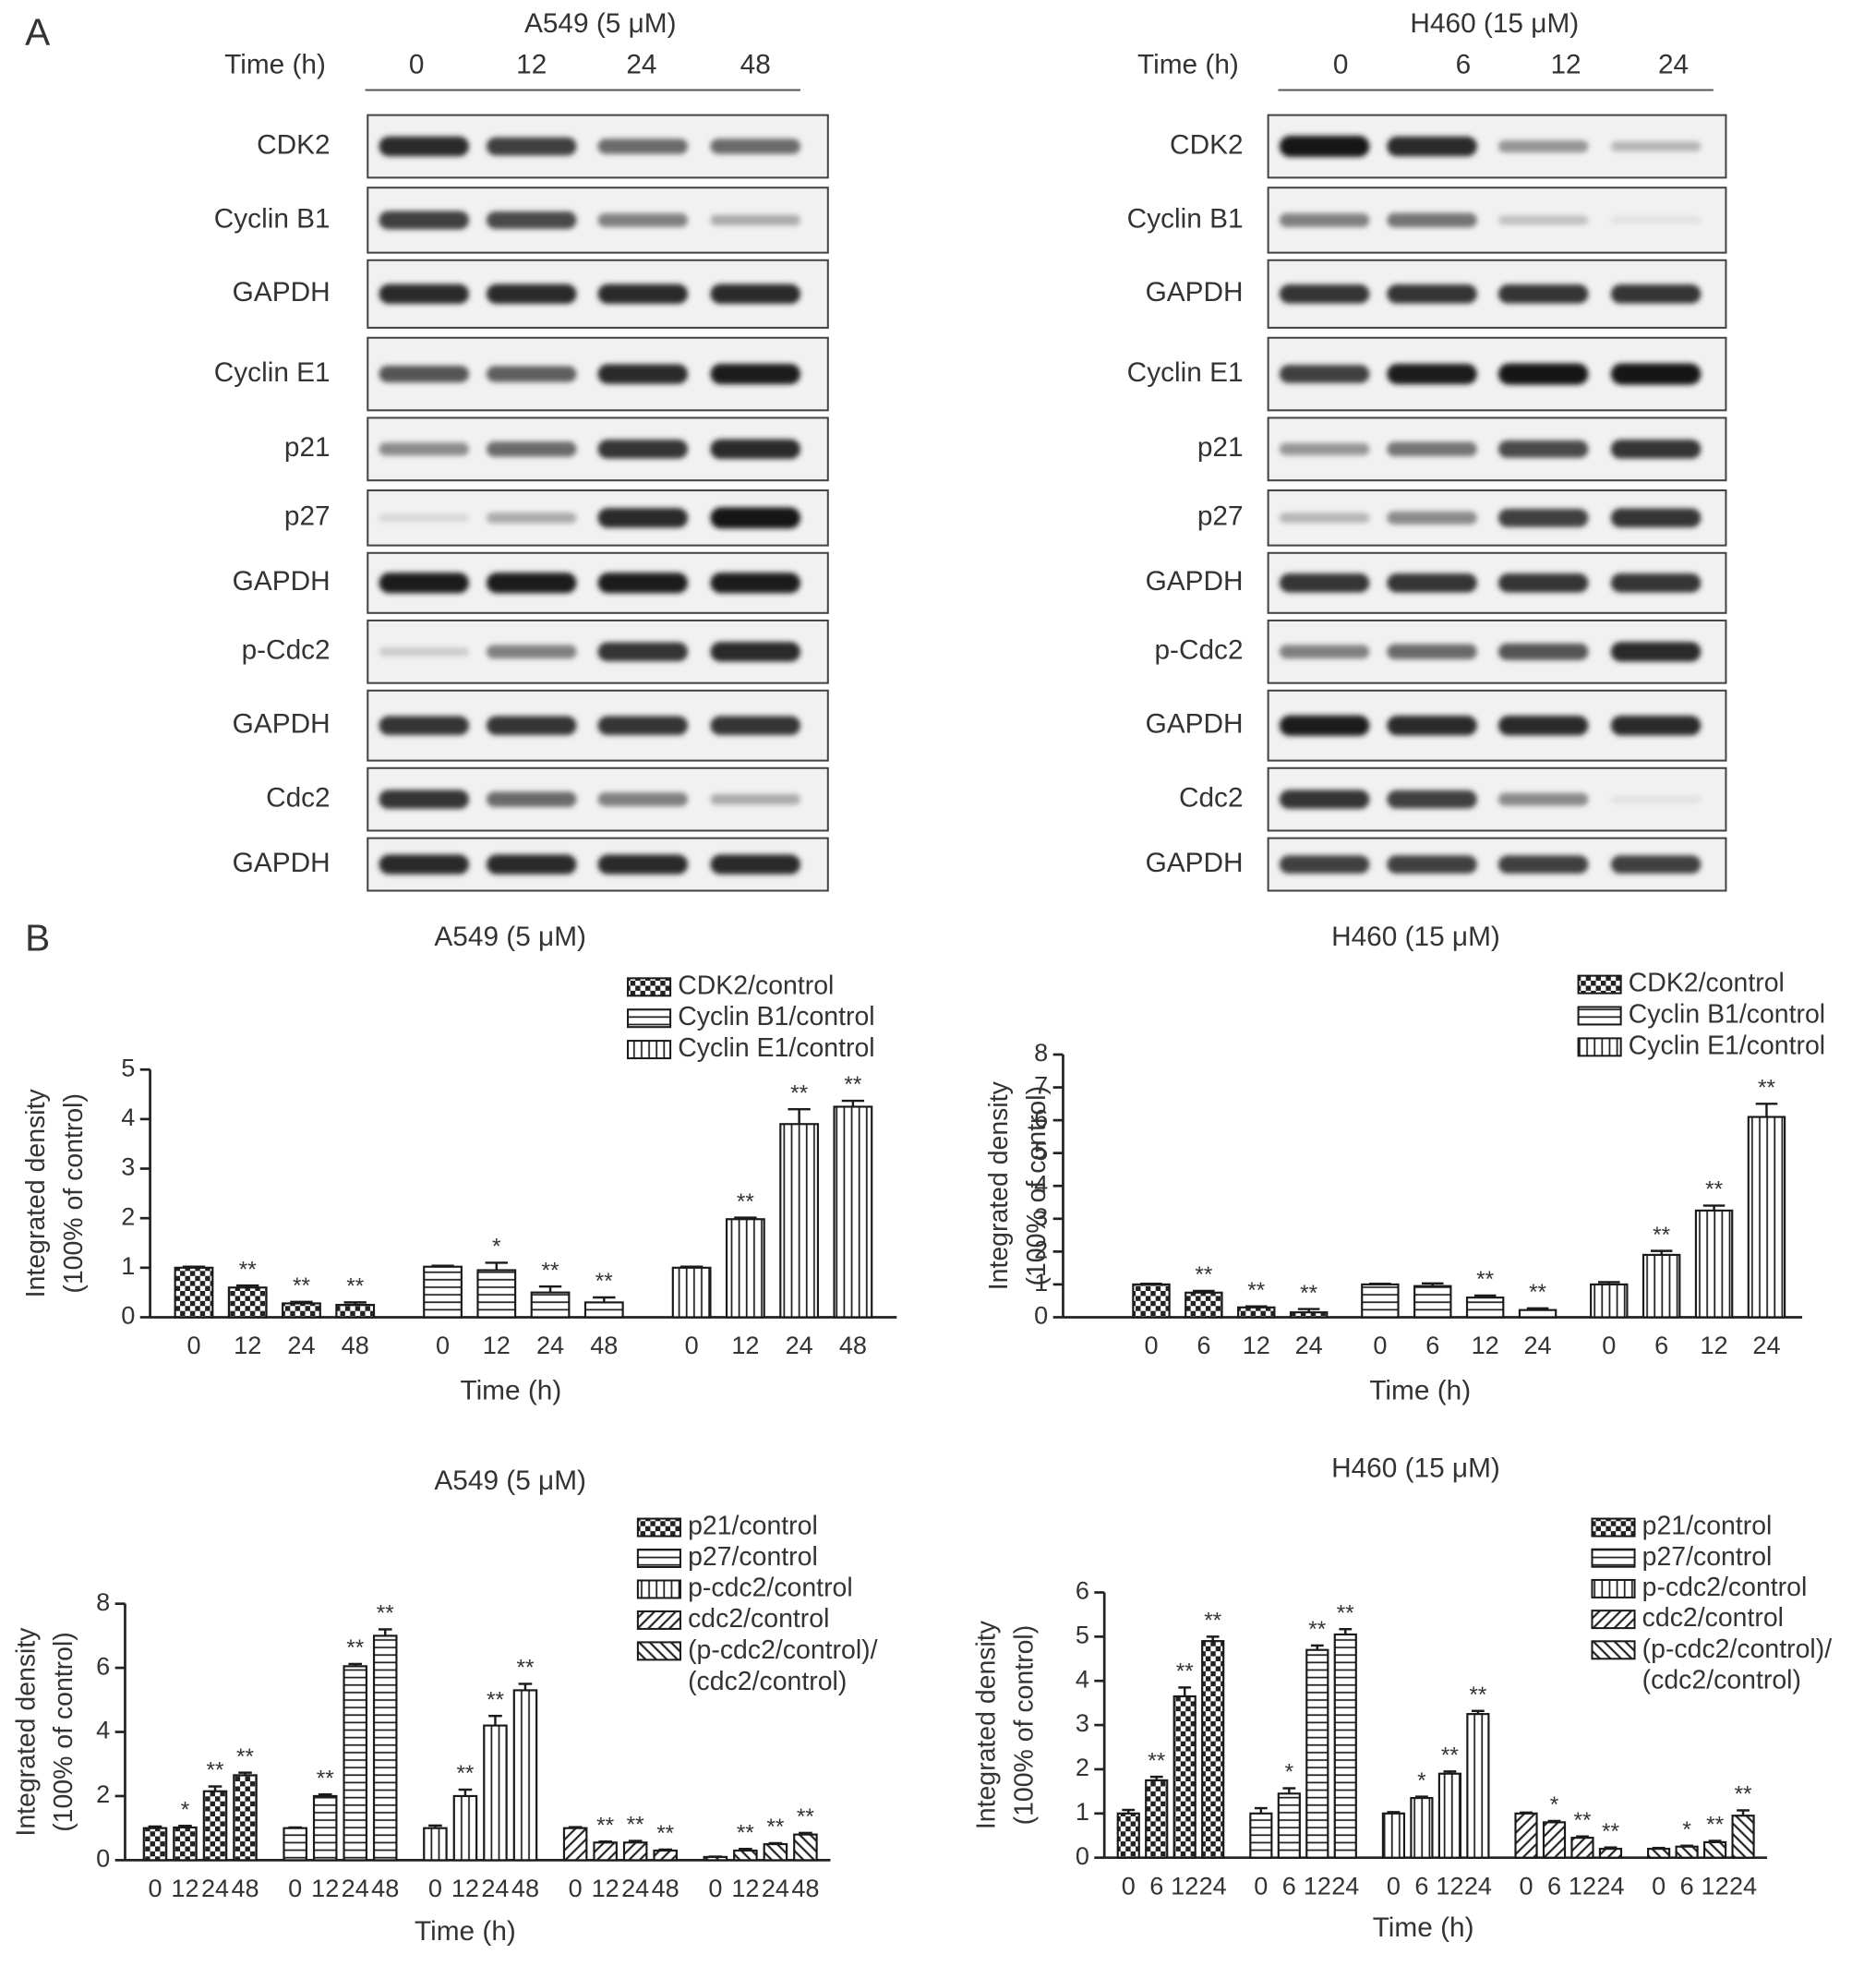 The width and height of the screenshot is (1876, 1966). What do you see at coordinates (63, 1732) in the screenshot?
I see `y-axis-label: (100% of control)` at bounding box center [63, 1732].